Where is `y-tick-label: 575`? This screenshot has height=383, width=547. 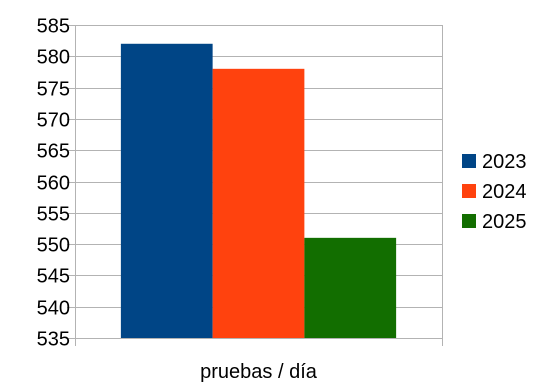
y-tick-label: 575 is located at coordinates (53, 90).